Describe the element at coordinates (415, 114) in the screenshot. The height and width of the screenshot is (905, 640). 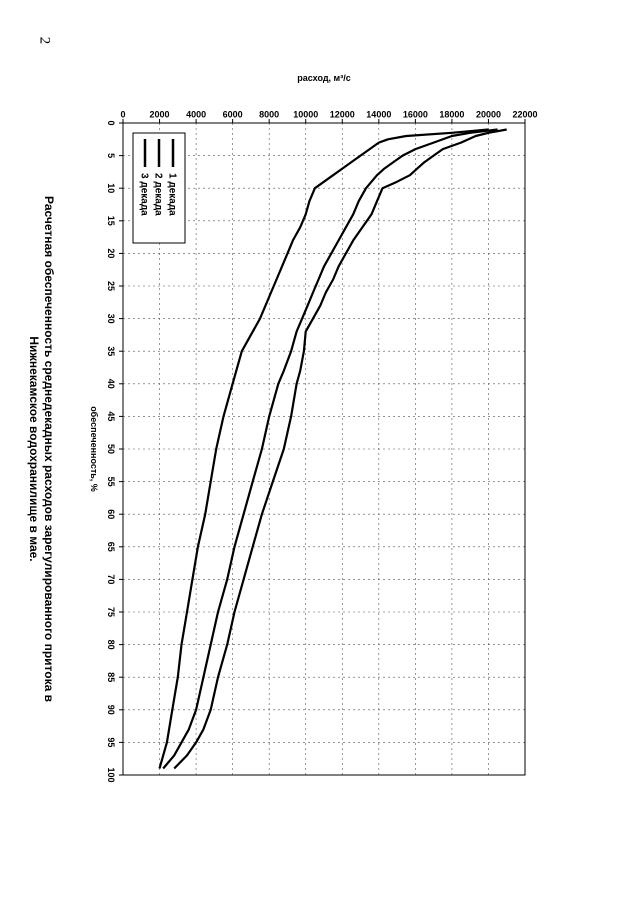
I see `y-tick-label: 16000` at that location.